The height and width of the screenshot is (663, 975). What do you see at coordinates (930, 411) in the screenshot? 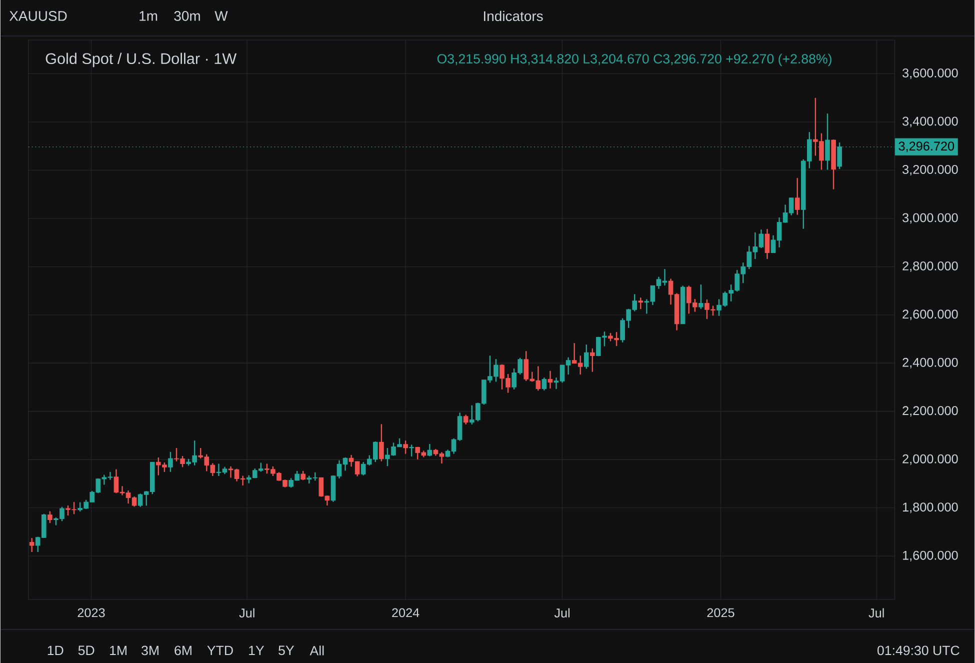
I see `y-tick-label: 2,200.000` at bounding box center [930, 411].